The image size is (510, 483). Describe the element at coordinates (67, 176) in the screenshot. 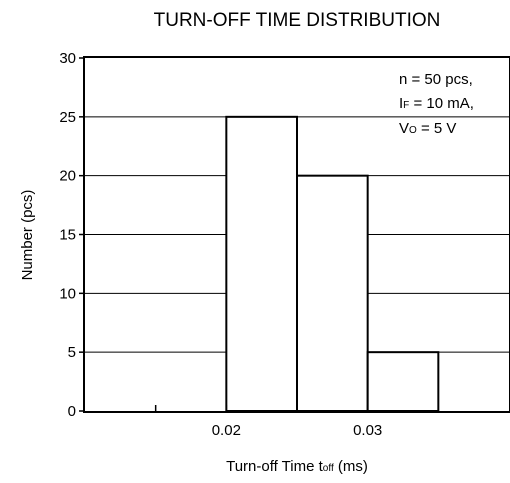

I see `y-tick-label-20: 20` at that location.